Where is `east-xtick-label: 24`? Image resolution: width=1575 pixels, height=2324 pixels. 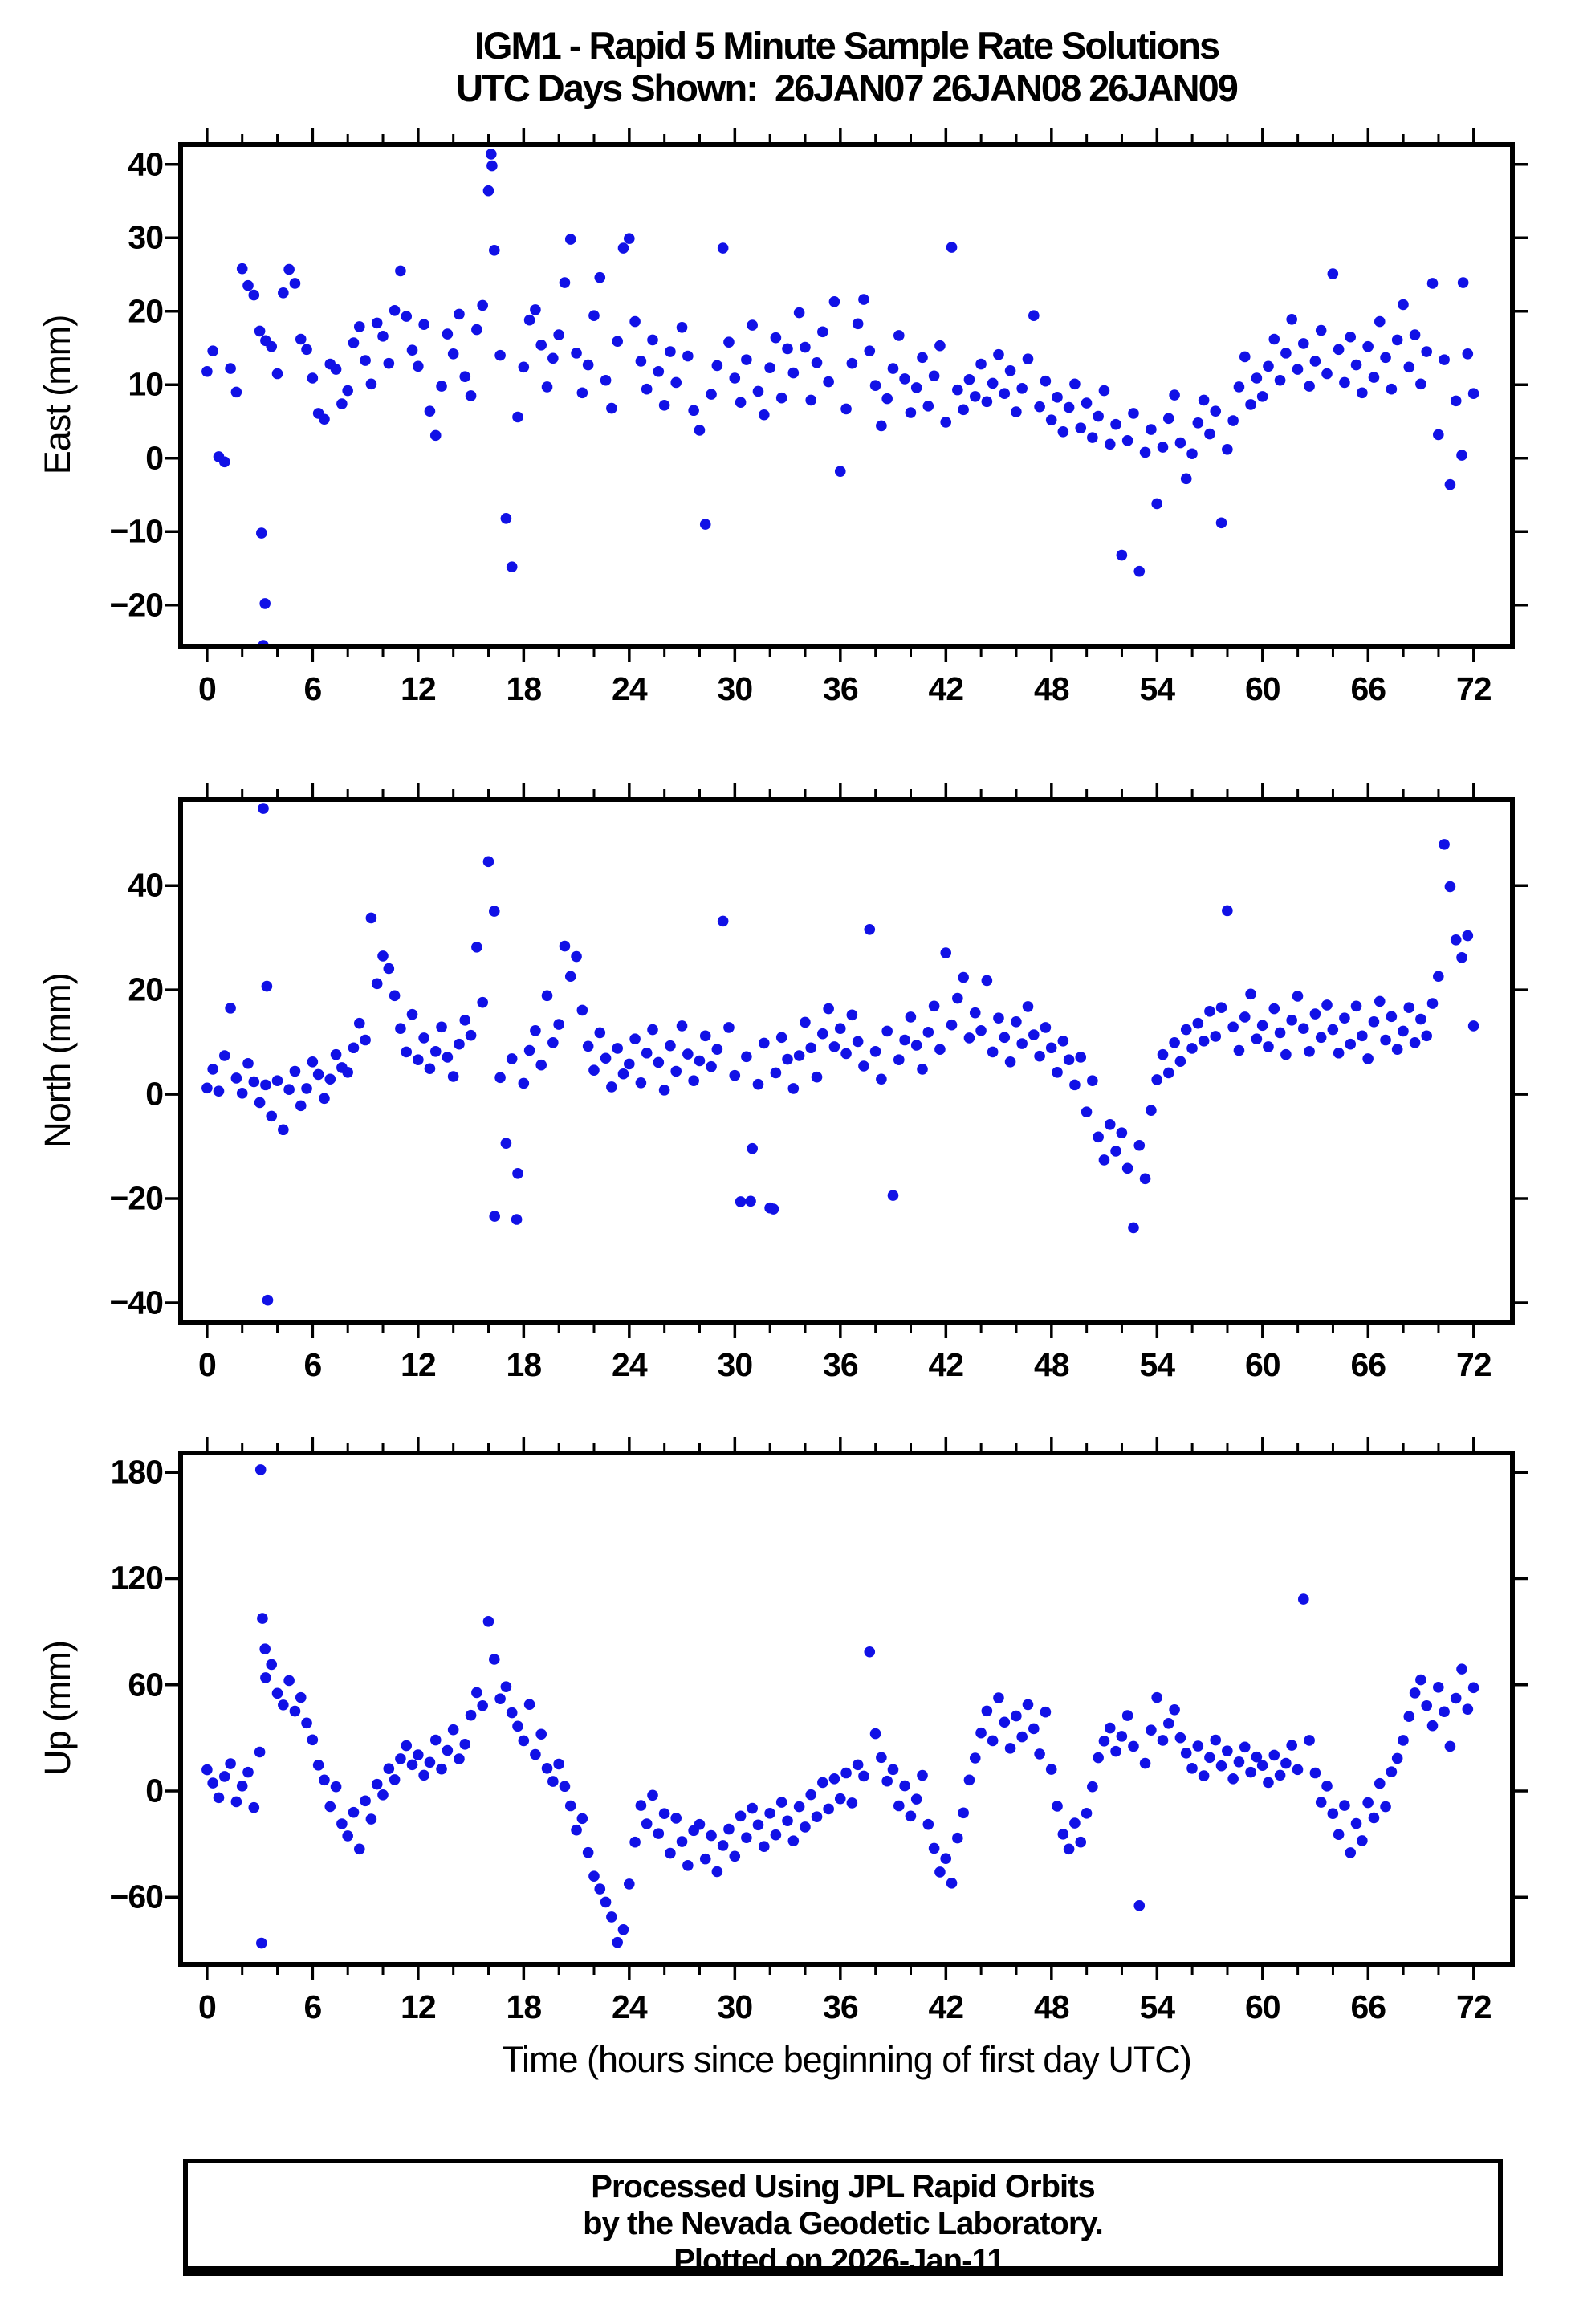 east-xtick-label: 24 is located at coordinates (630, 688).